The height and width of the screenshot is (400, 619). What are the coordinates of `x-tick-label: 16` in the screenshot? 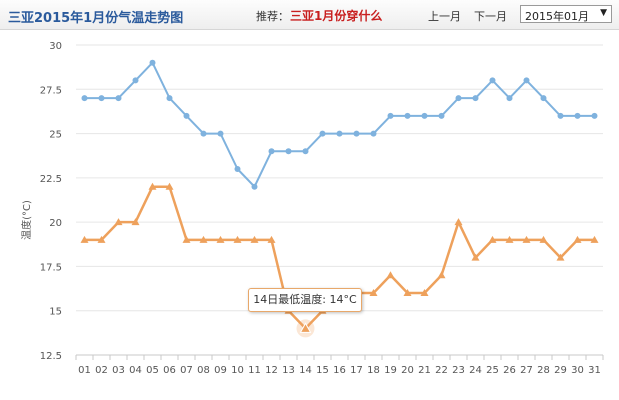 It's located at (339, 370).